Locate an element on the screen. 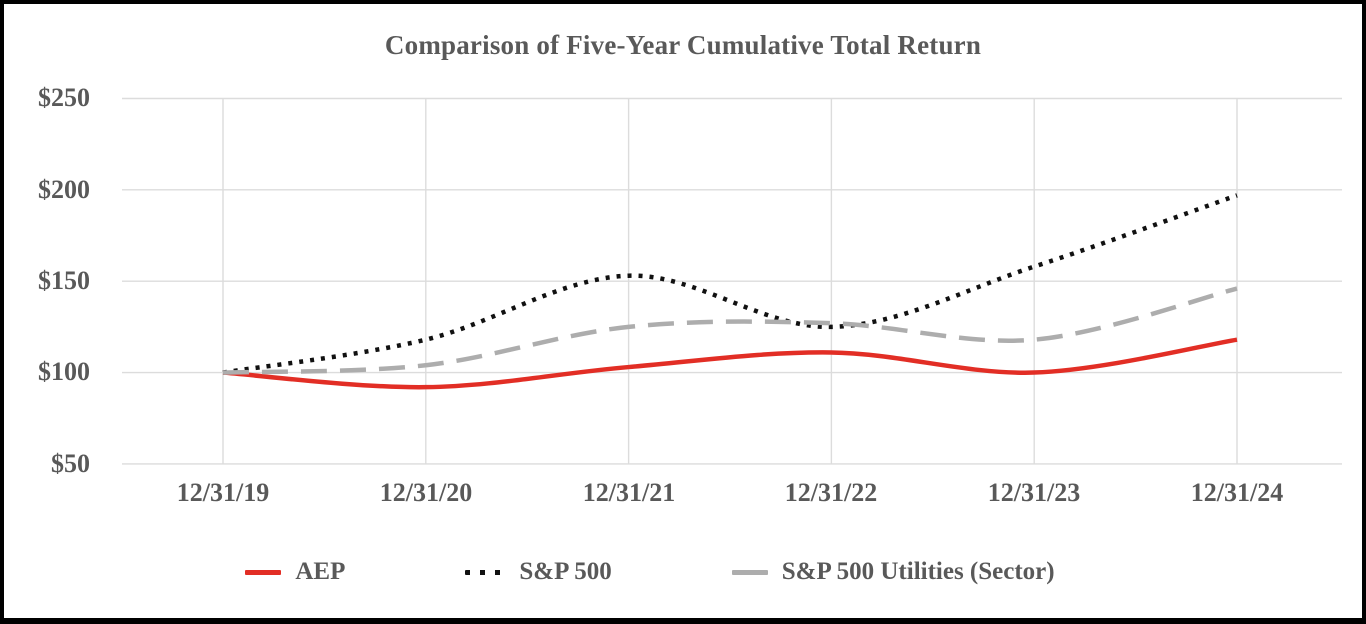 This screenshot has width=1366, height=624. legend-item-aep: AEP is located at coordinates (295, 572).